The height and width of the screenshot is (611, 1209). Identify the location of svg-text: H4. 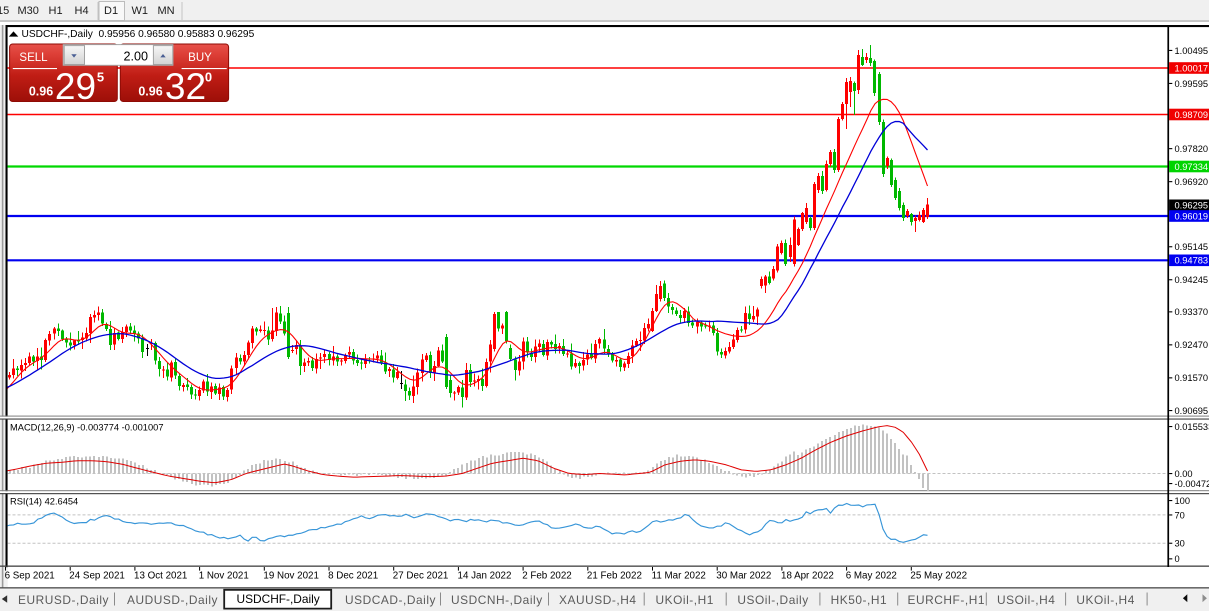
(82, 11).